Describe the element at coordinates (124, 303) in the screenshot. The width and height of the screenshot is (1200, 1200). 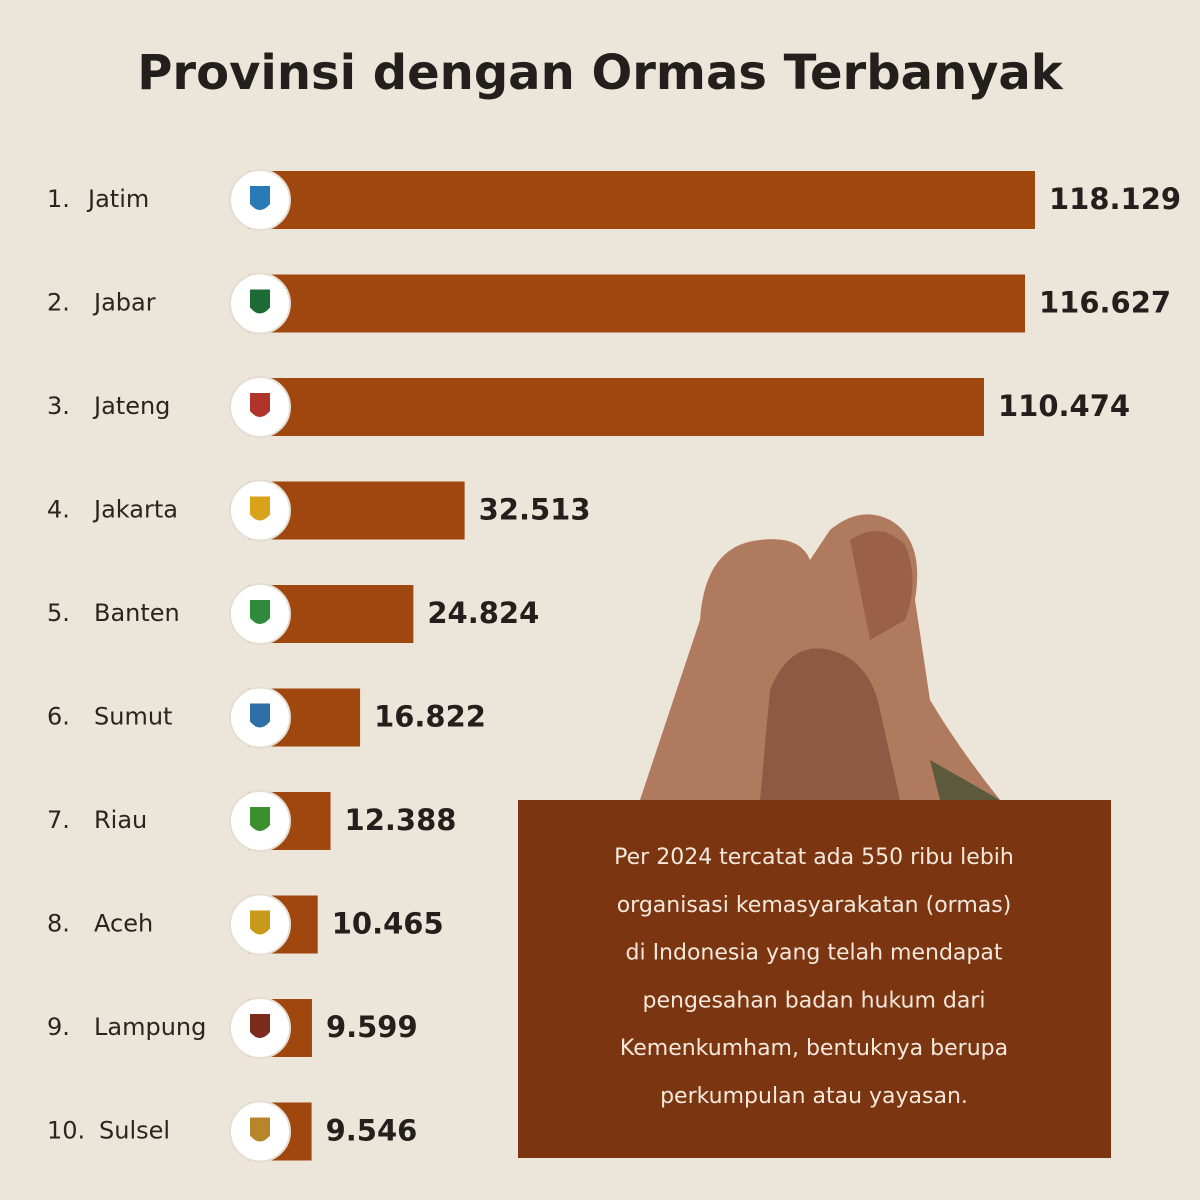
I see `category-label: Jabar` at that location.